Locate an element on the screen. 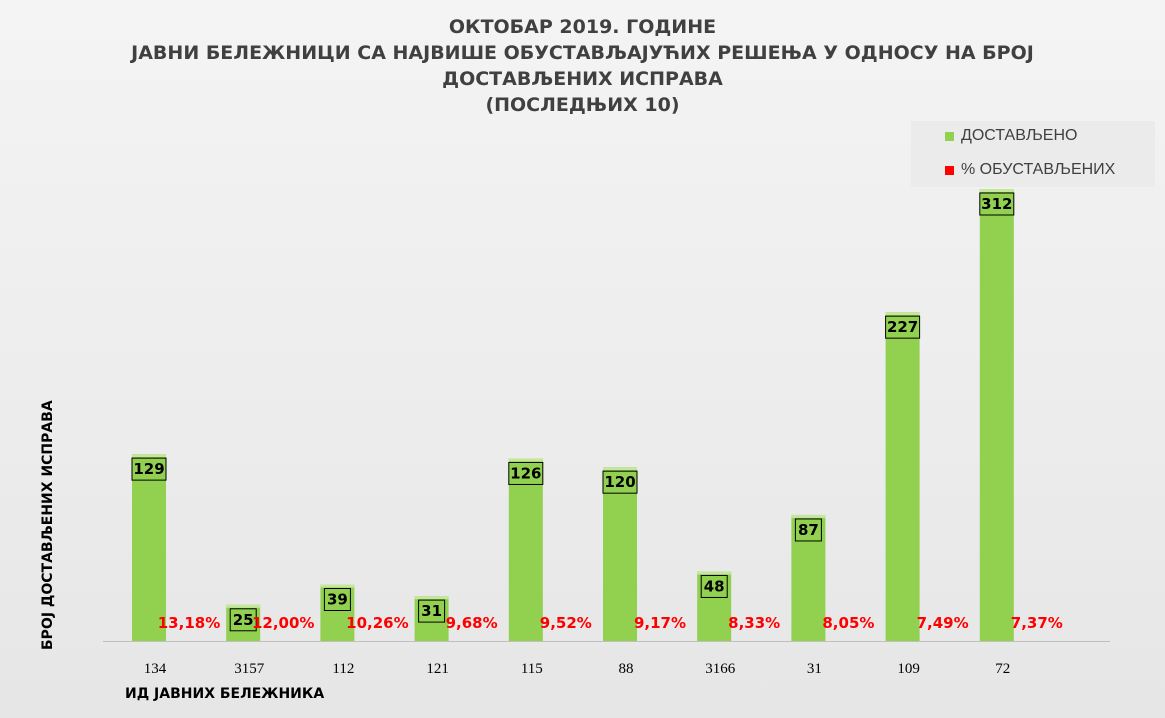 Image resolution: width=1165 pixels, height=718 pixels. legend-swatch-delivered is located at coordinates (949, 136).